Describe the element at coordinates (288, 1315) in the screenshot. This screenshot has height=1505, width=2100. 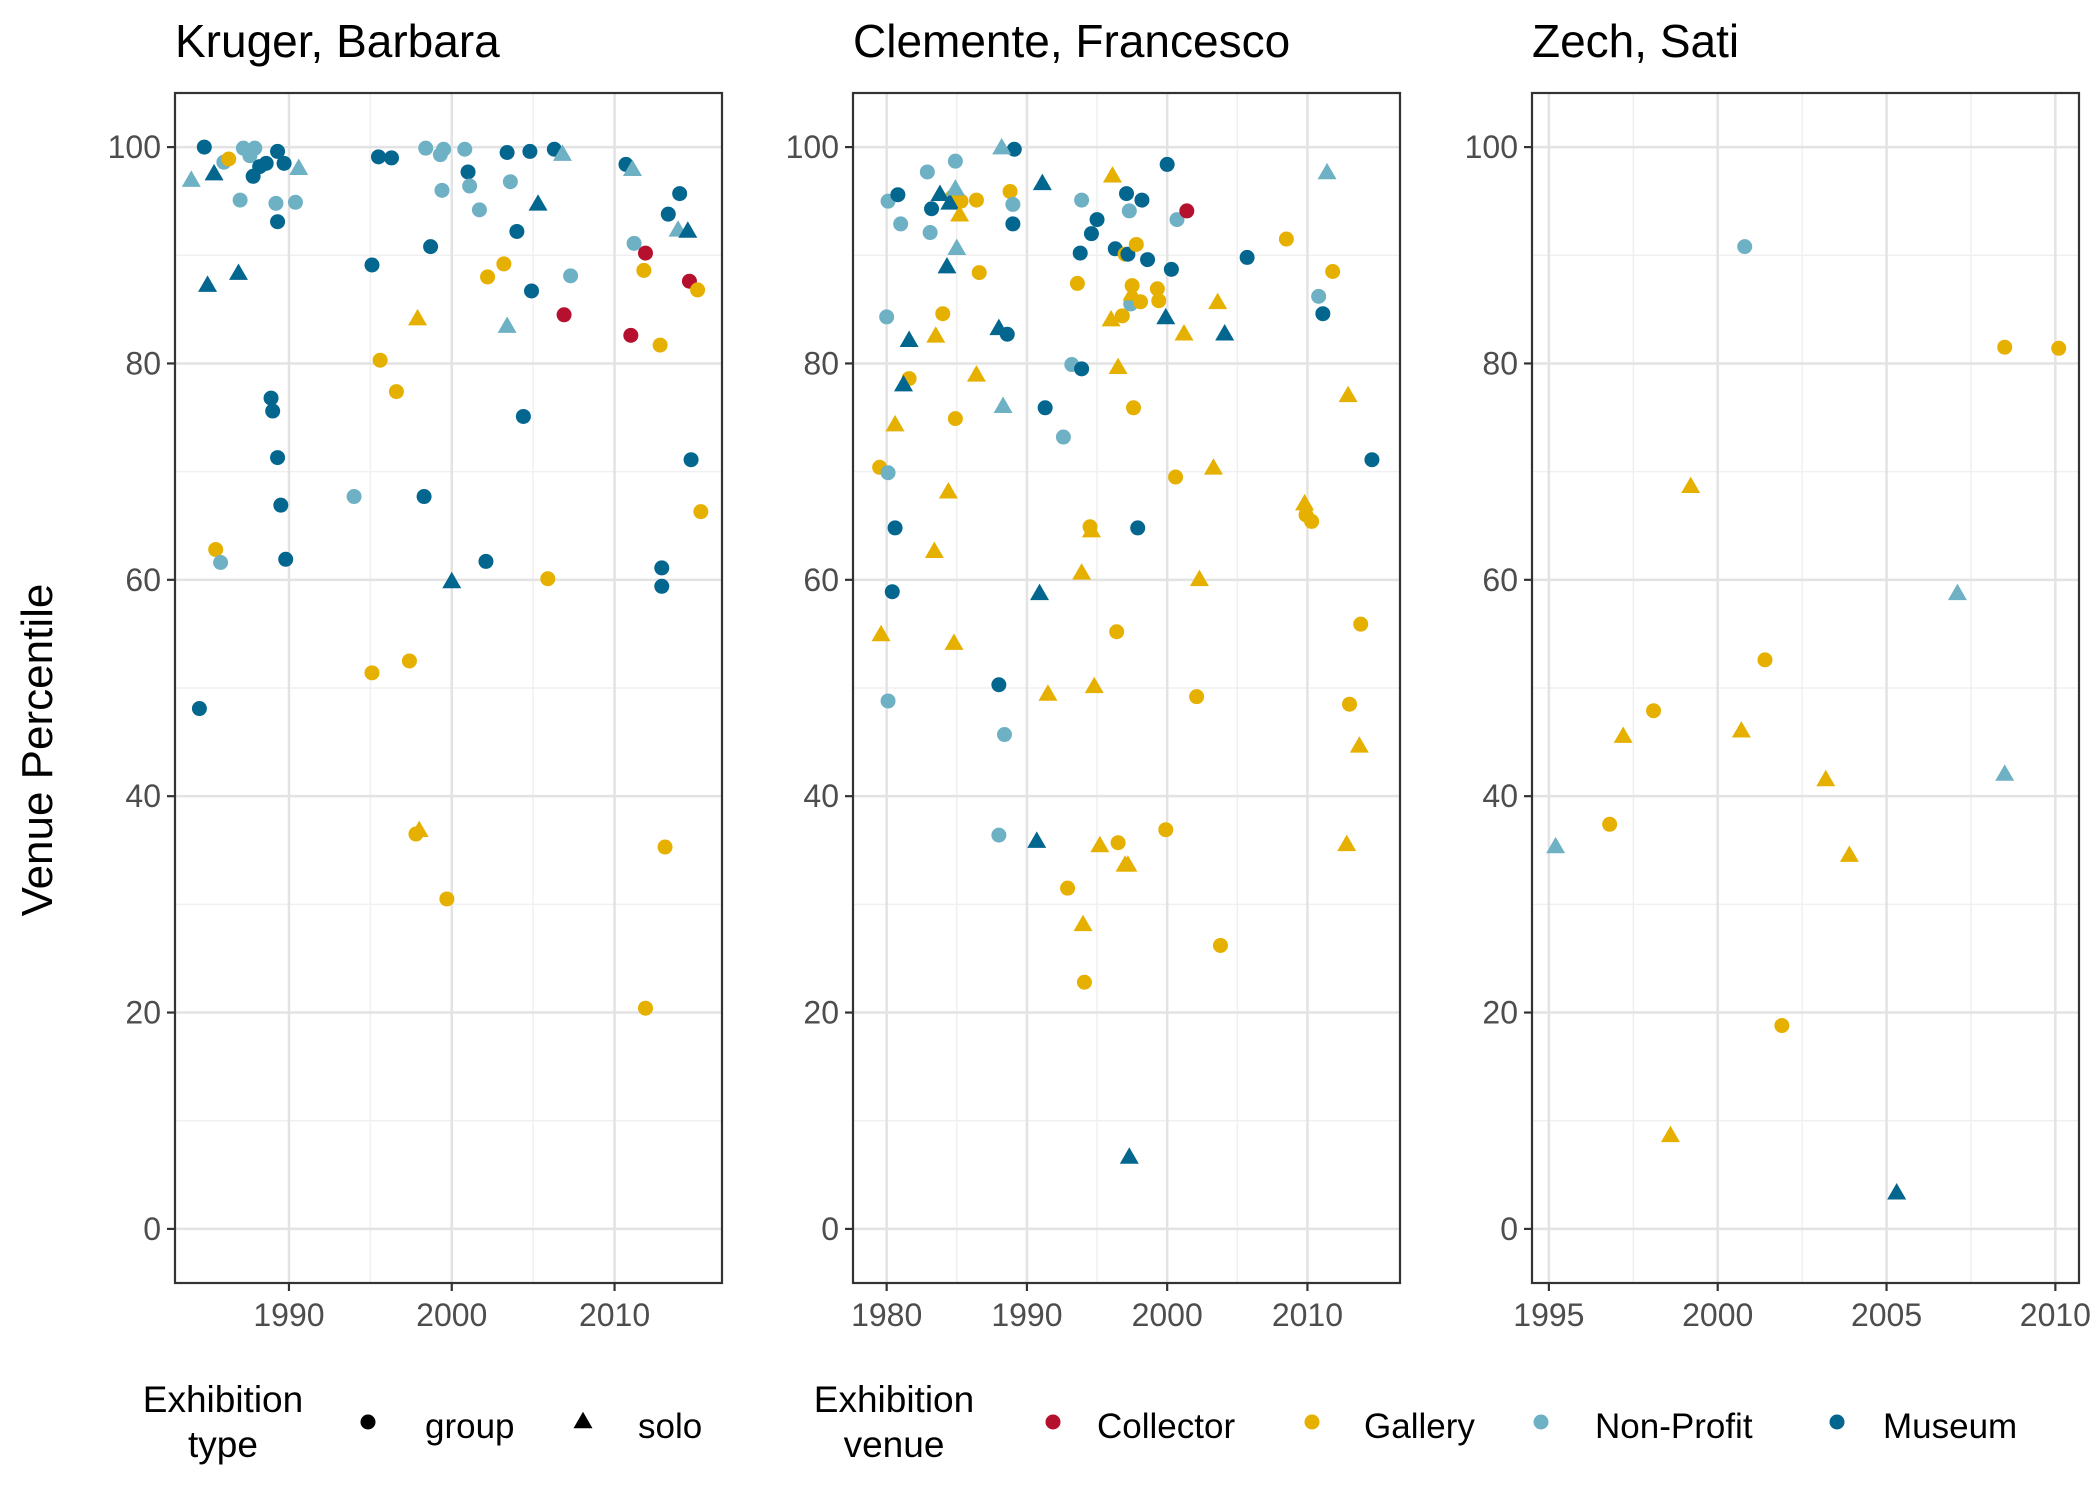
I see `x-tick-label: 1990` at that location.